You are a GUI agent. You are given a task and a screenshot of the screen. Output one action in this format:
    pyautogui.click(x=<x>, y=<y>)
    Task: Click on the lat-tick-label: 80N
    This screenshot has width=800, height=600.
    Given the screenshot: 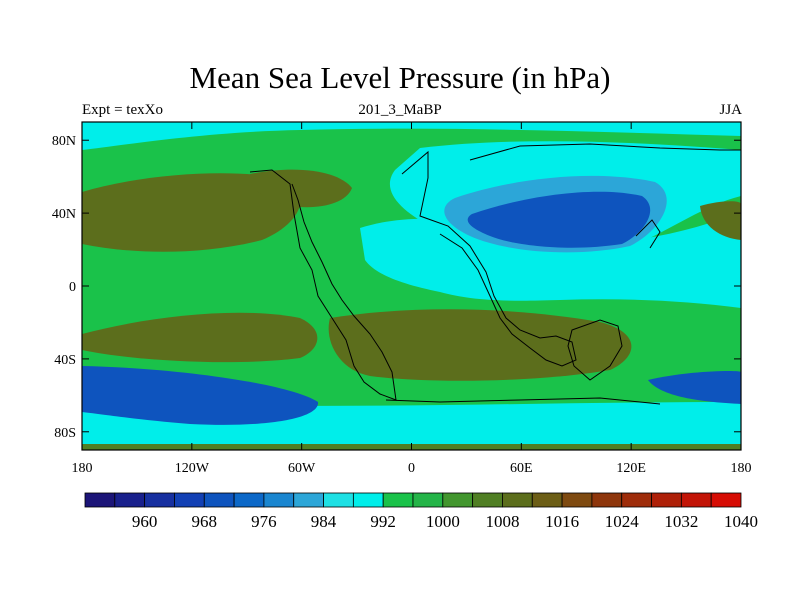 What is the action you would take?
    pyautogui.click(x=64, y=141)
    